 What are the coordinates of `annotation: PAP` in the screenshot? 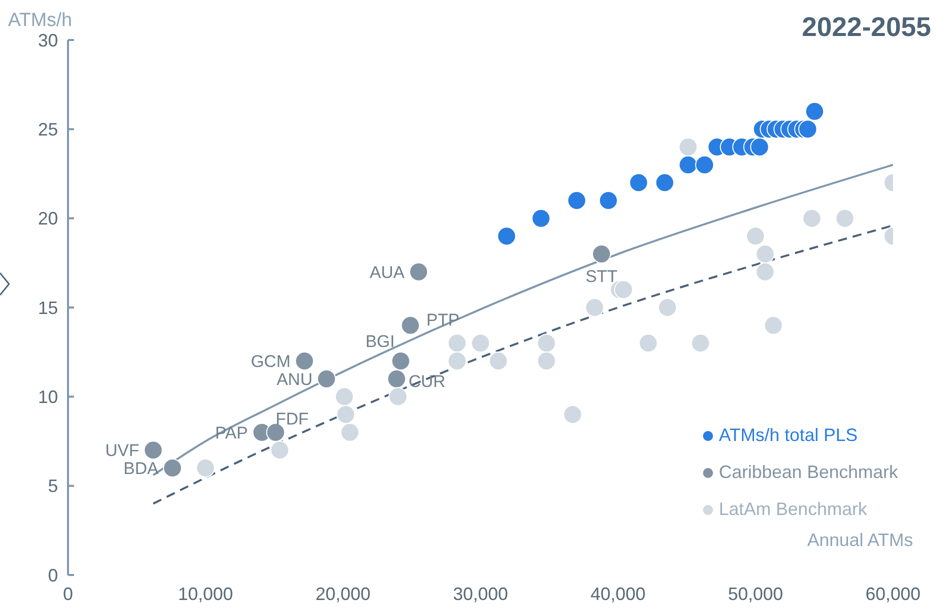 It's located at (231, 432).